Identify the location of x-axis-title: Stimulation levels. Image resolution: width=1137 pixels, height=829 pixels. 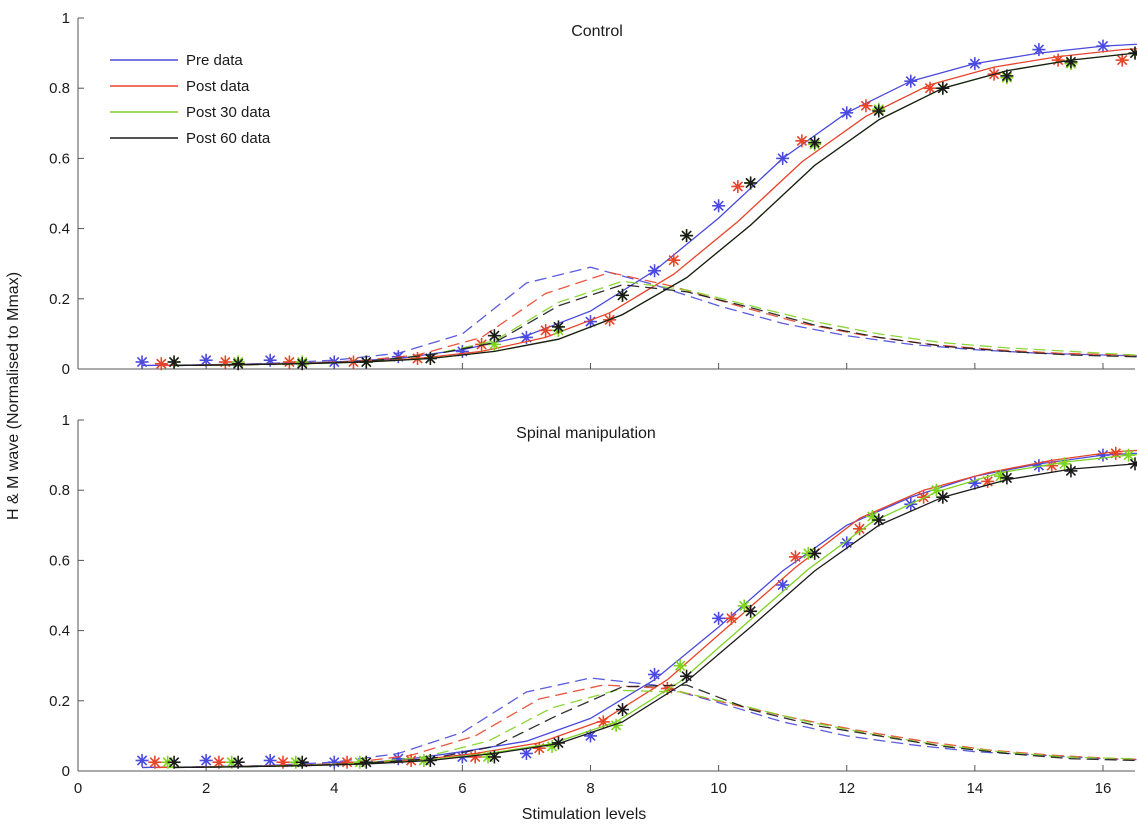
(584, 814).